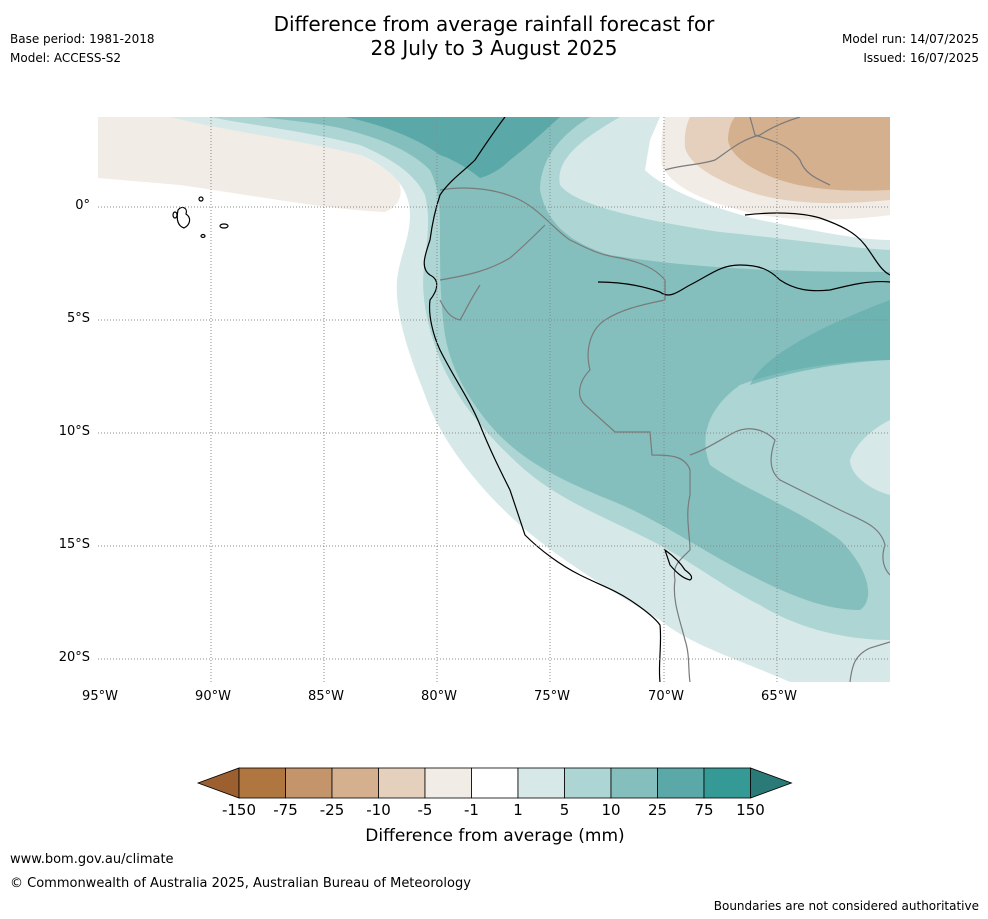 The height and width of the screenshot is (919, 988). I want to click on colorbar, so click(494, 783).